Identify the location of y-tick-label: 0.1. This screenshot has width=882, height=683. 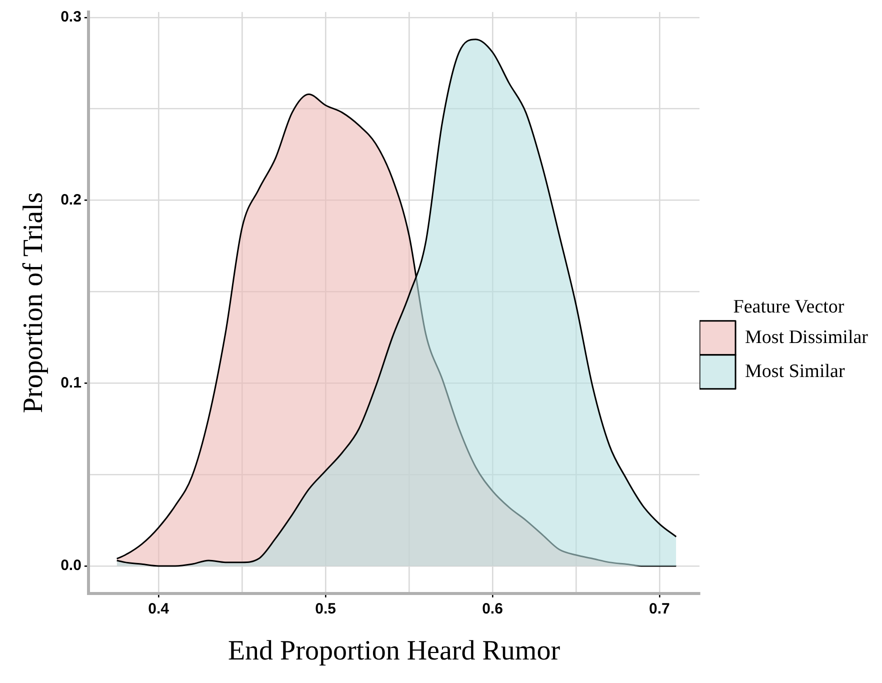
(71, 383).